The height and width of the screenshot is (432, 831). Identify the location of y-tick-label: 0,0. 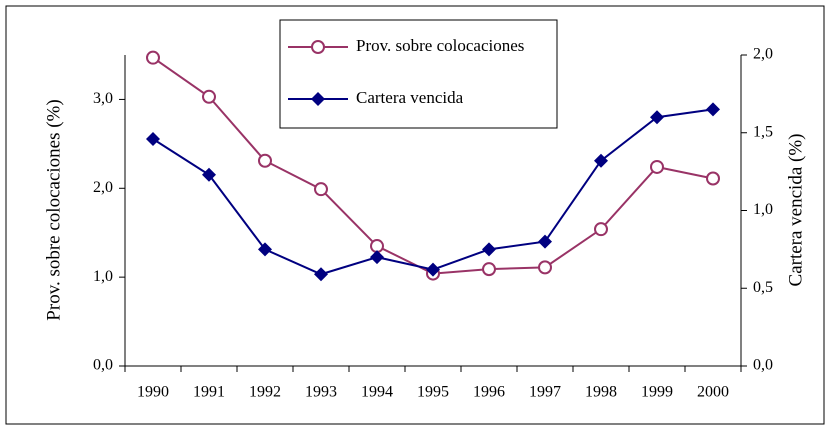
(103, 365).